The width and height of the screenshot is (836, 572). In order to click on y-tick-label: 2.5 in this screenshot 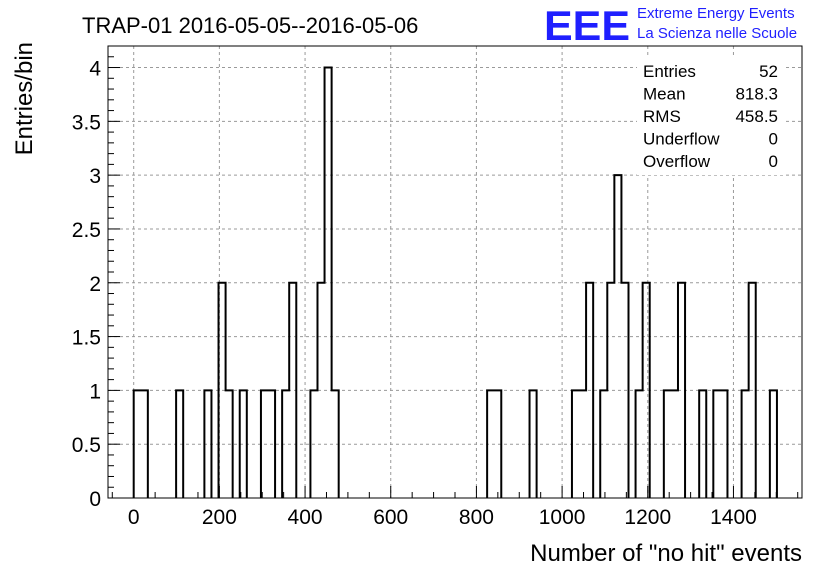, I will do `click(86, 230)`.